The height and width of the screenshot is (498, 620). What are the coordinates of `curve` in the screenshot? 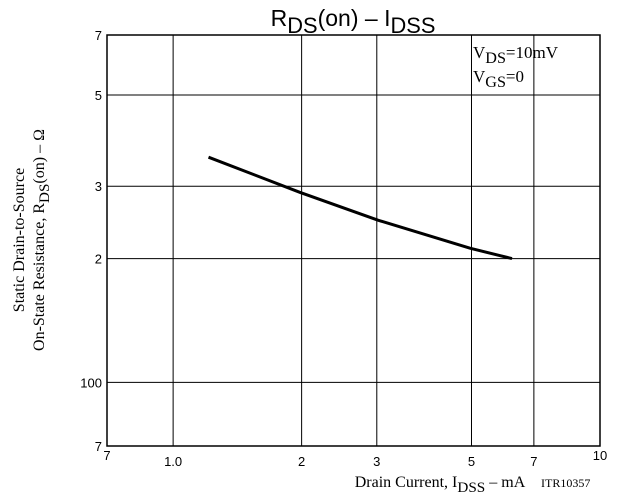 It's located at (360, 208).